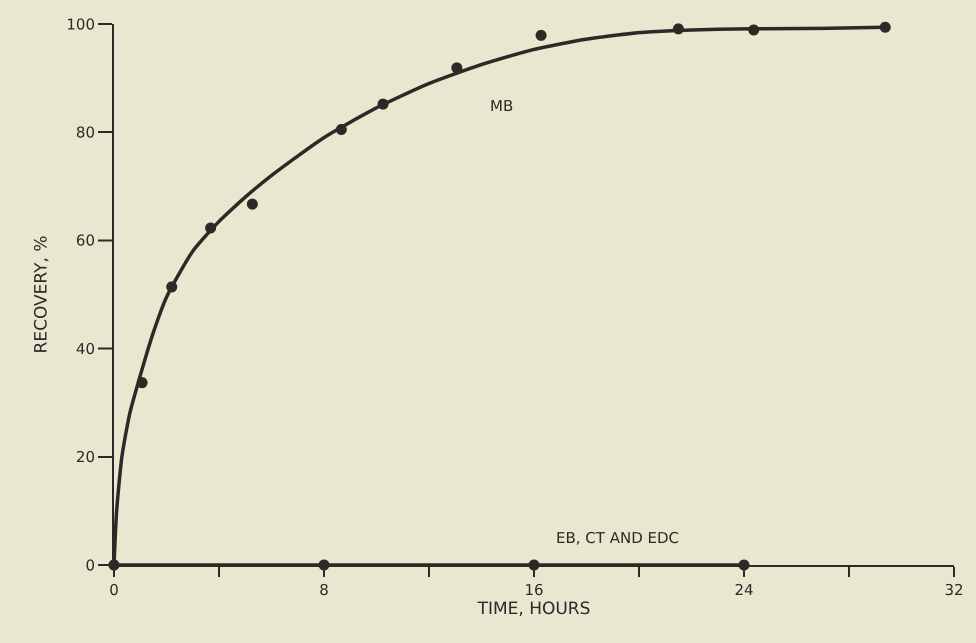  What do you see at coordinates (85, 349) in the screenshot?
I see `y-tick-label: 40` at bounding box center [85, 349].